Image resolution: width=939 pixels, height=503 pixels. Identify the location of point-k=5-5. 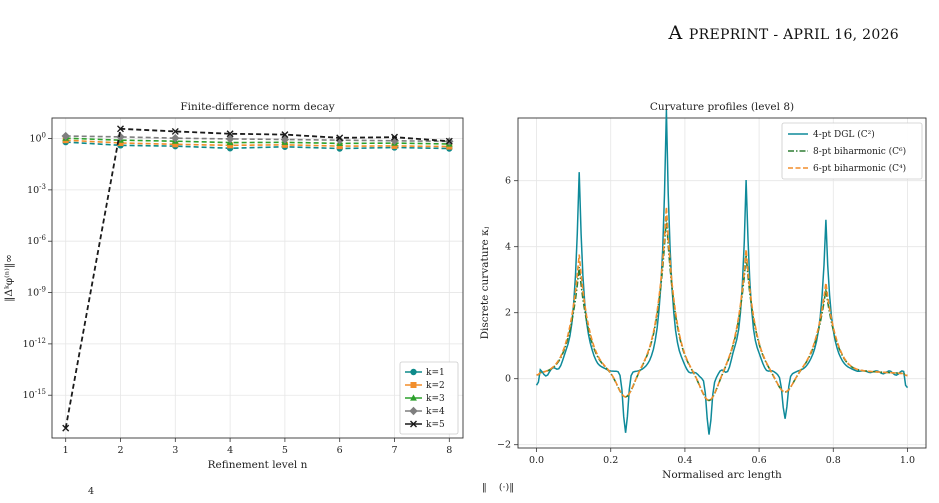
(285, 135).